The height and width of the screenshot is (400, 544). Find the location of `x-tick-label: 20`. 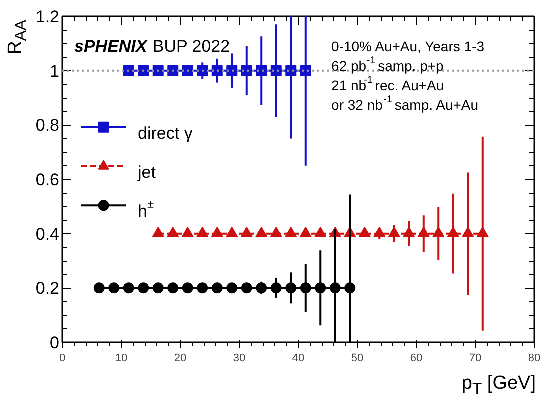

x-tick-label: 20 is located at coordinates (180, 358).